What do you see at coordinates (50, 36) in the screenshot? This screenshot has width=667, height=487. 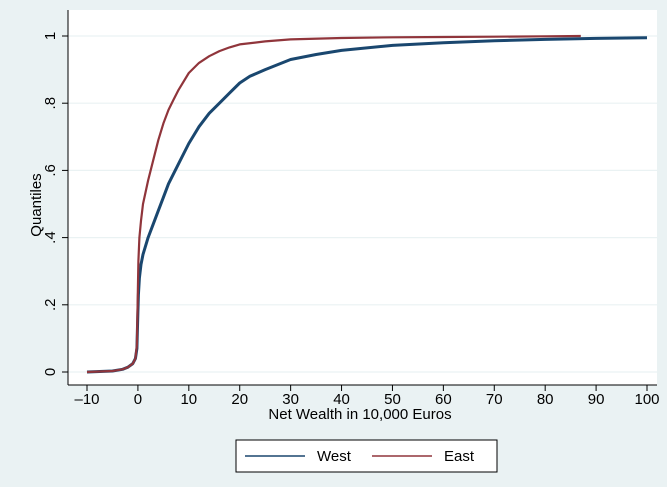 I see `y-tick-label: 1` at bounding box center [50, 36].